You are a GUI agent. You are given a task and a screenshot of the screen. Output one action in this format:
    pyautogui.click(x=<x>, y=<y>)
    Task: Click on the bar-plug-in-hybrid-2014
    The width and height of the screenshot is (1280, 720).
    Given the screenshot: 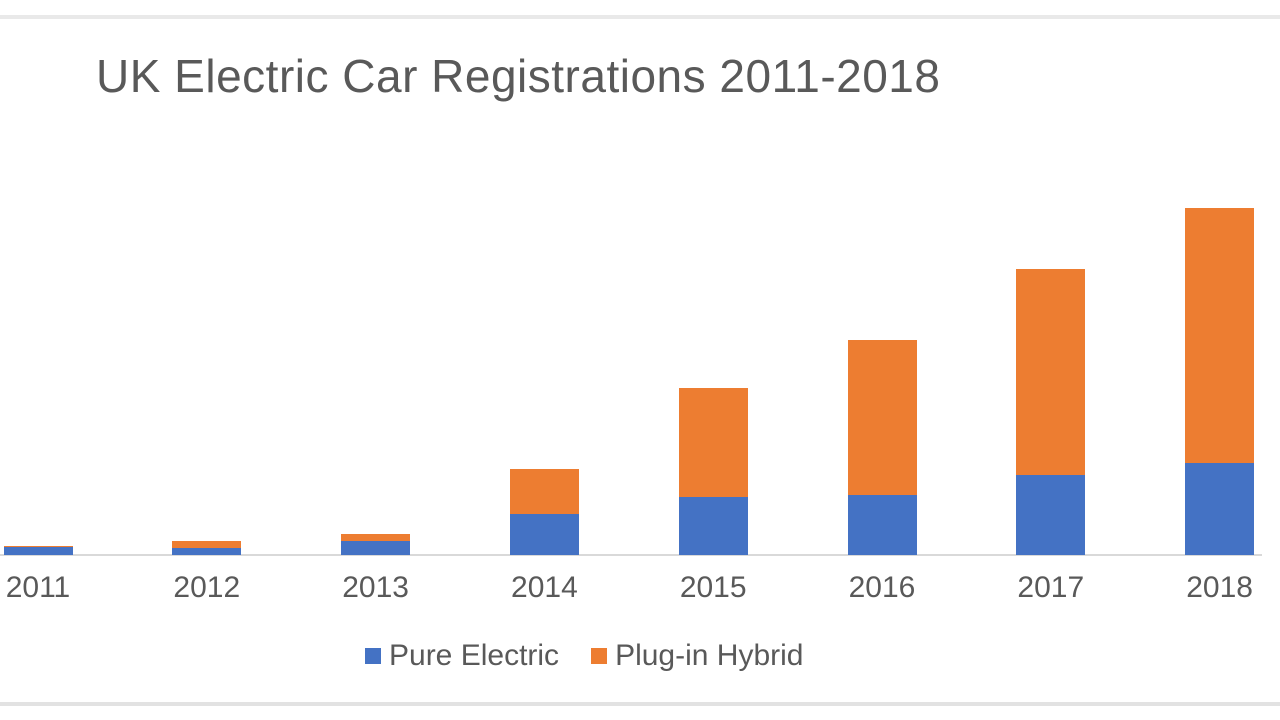 What is the action you would take?
    pyautogui.click(x=544, y=491)
    